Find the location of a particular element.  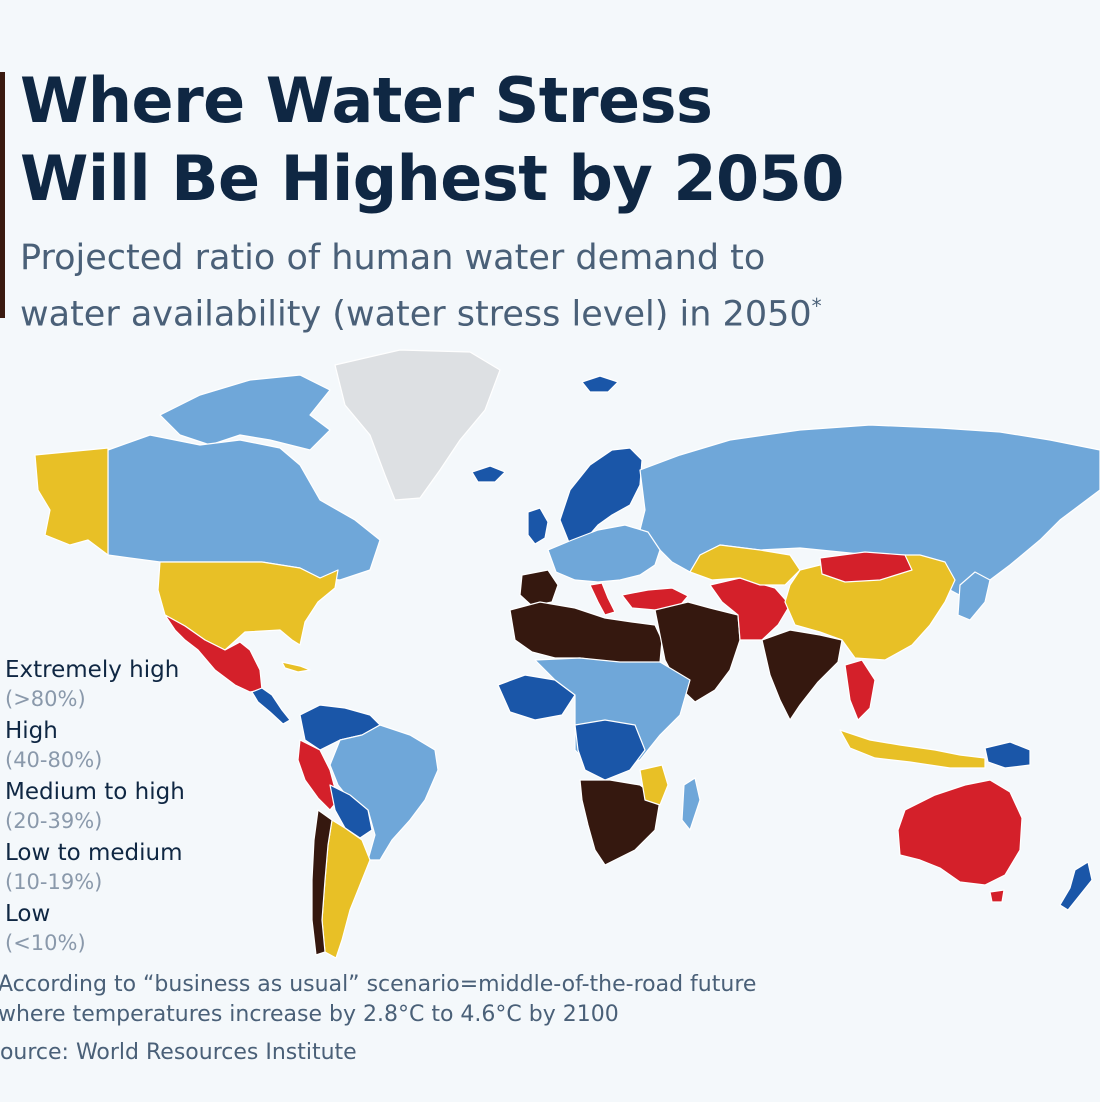

accent-bar is located at coordinates (2, 195).